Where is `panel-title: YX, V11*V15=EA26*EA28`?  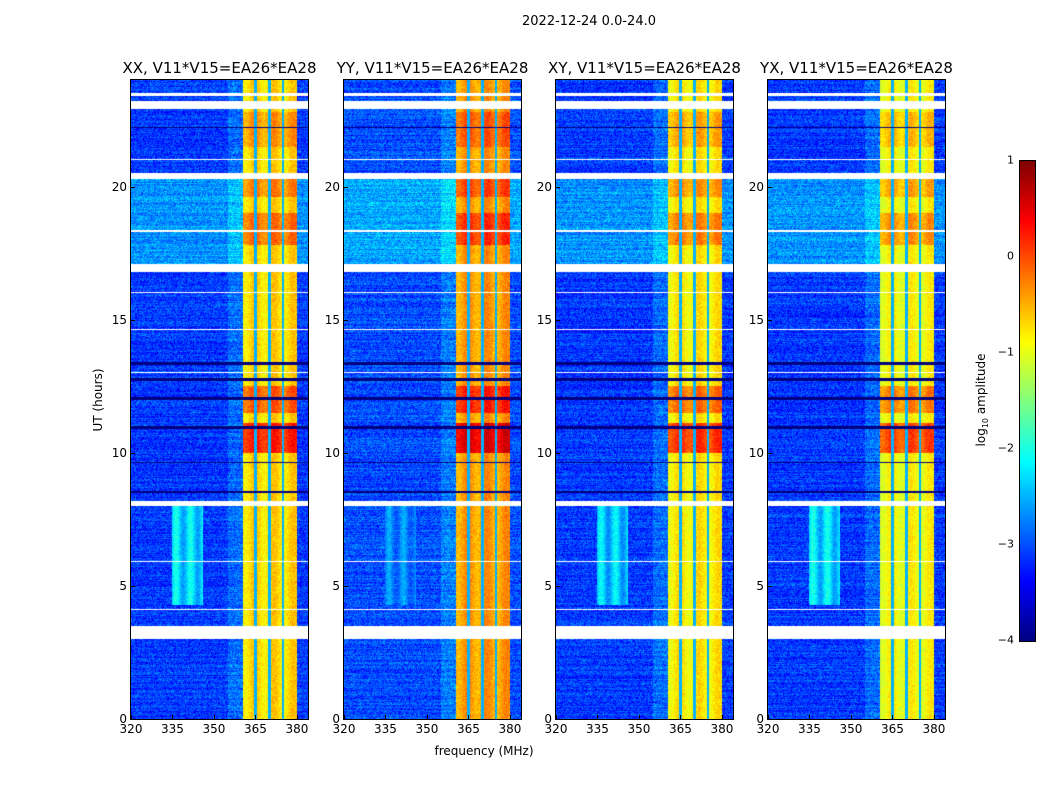
panel-title: YX, V11*V15=EA26*EA28 is located at coordinates (856, 68).